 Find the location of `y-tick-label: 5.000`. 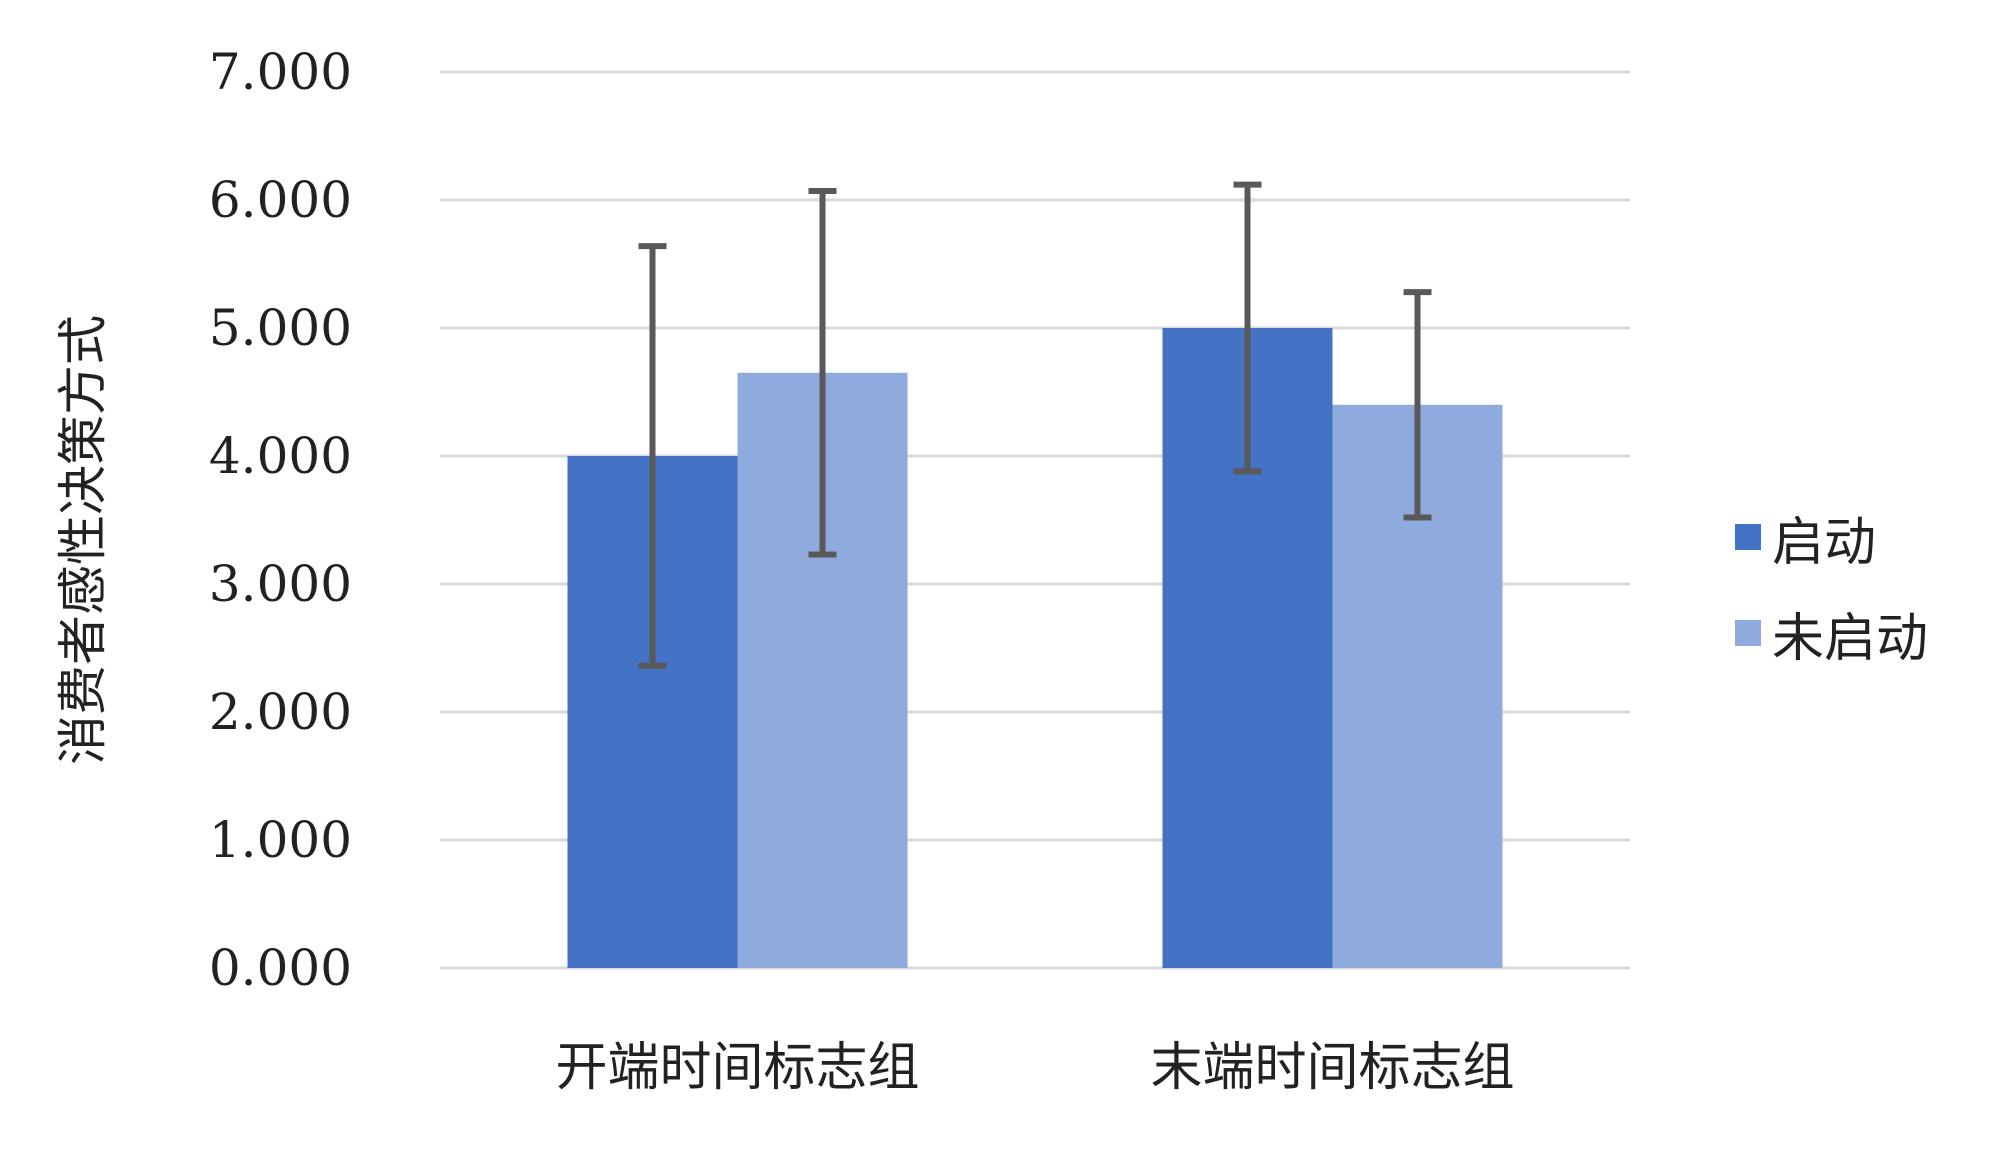

y-tick-label: 5.000 is located at coordinates (280, 328).